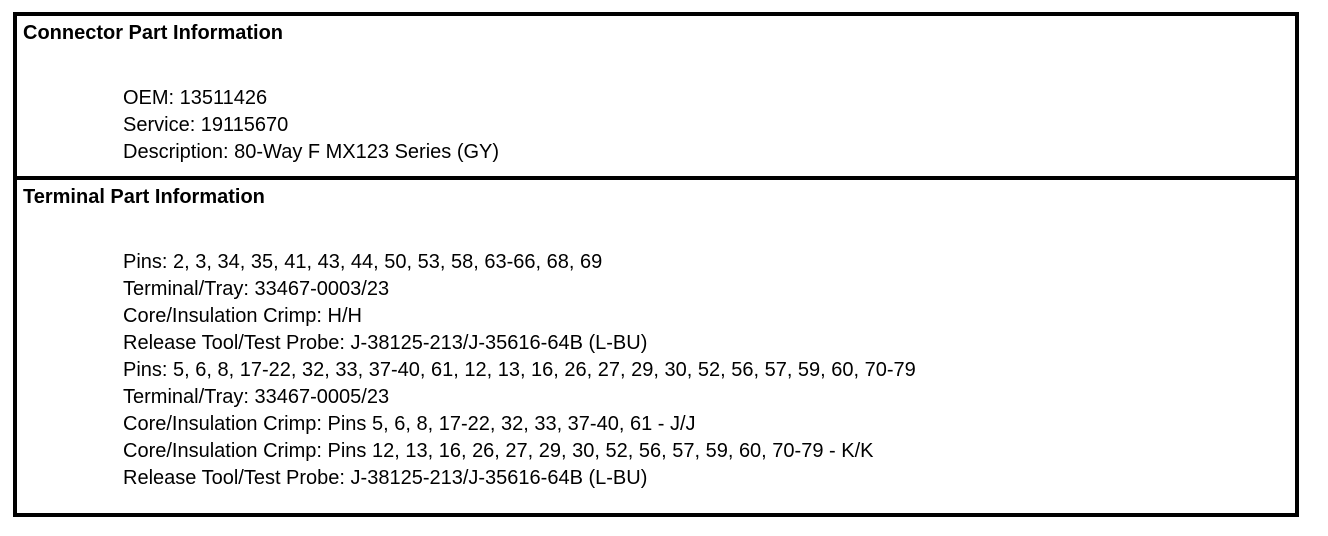 The width and height of the screenshot is (1328, 536). Describe the element at coordinates (311, 152) in the screenshot. I see `description-line: Description: 80-Way F MX123 Series (GY)` at that location.